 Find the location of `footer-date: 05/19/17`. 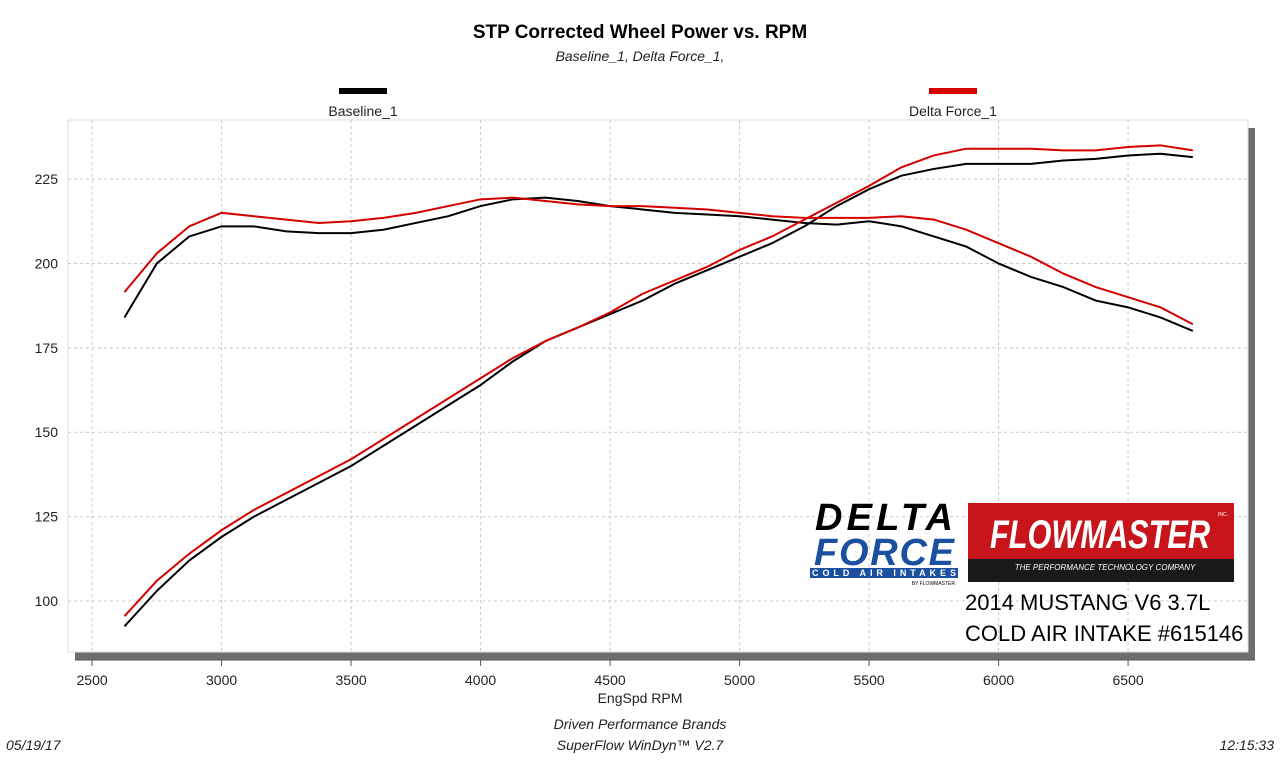

footer-date: 05/19/17 is located at coordinates (34, 745).